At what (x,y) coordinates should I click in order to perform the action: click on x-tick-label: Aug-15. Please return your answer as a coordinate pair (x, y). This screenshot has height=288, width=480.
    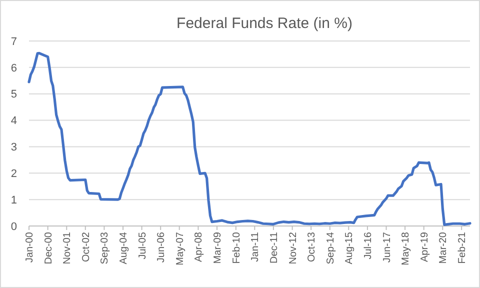
    Looking at the image, I should click on (350, 248).